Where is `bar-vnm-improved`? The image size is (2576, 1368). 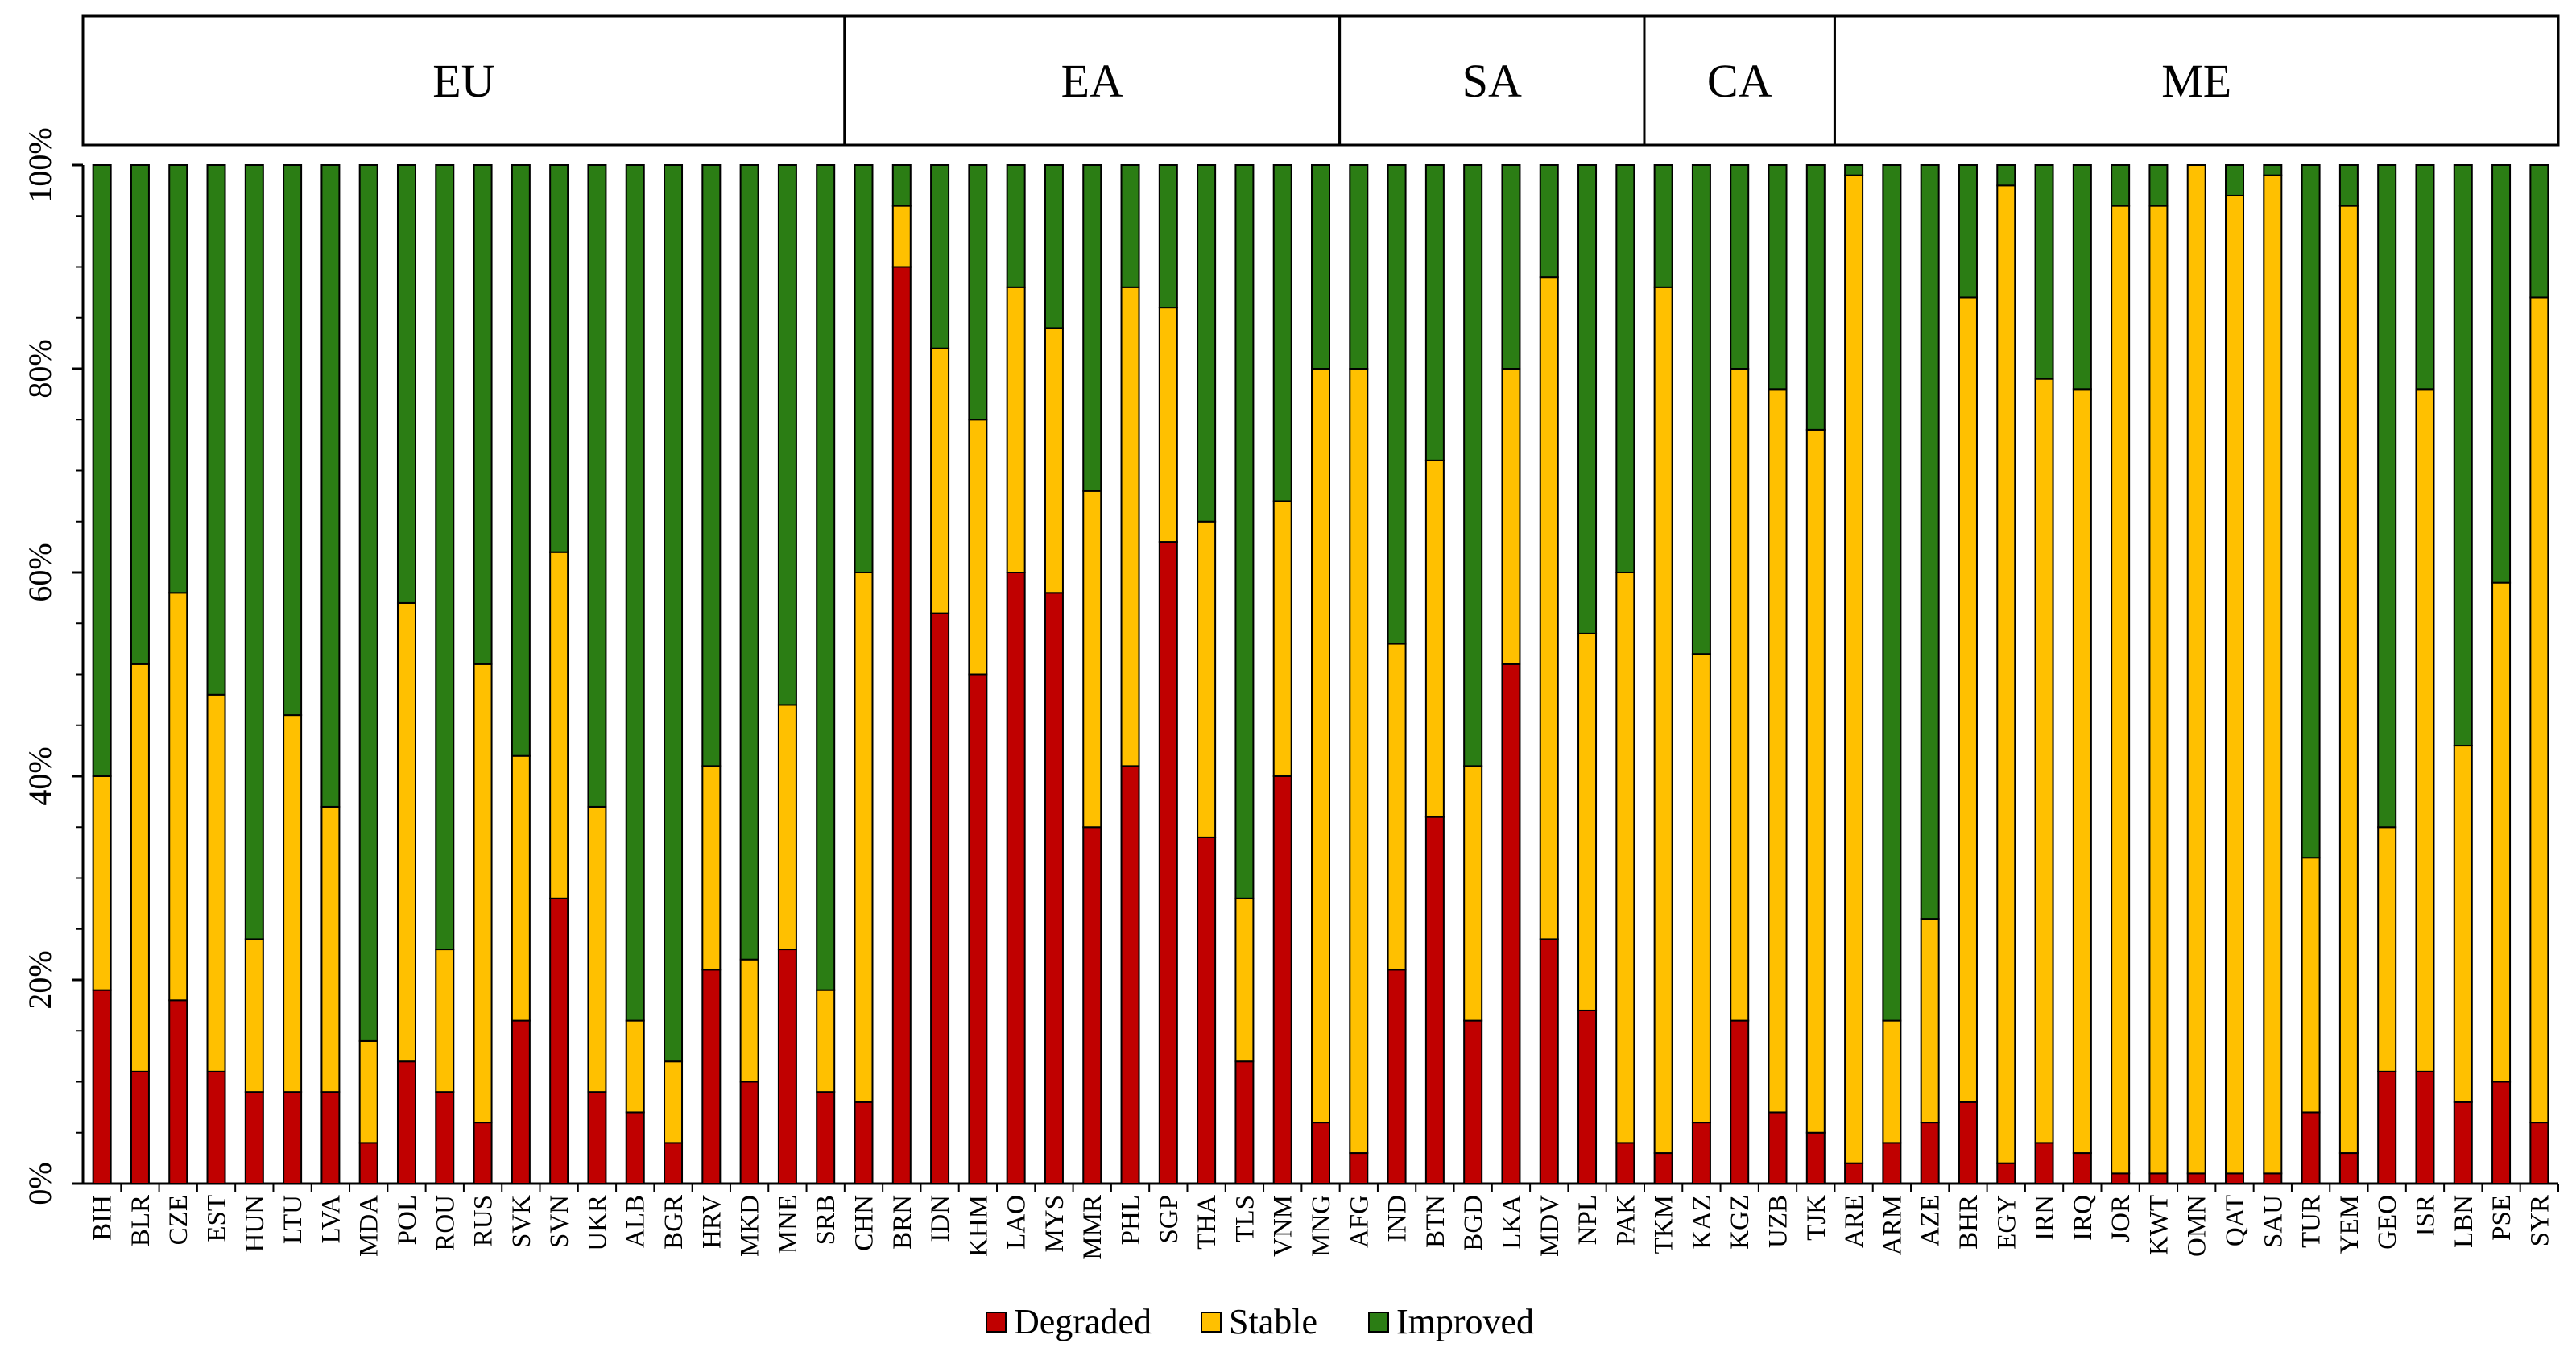
bar-vnm-improved is located at coordinates (1282, 333).